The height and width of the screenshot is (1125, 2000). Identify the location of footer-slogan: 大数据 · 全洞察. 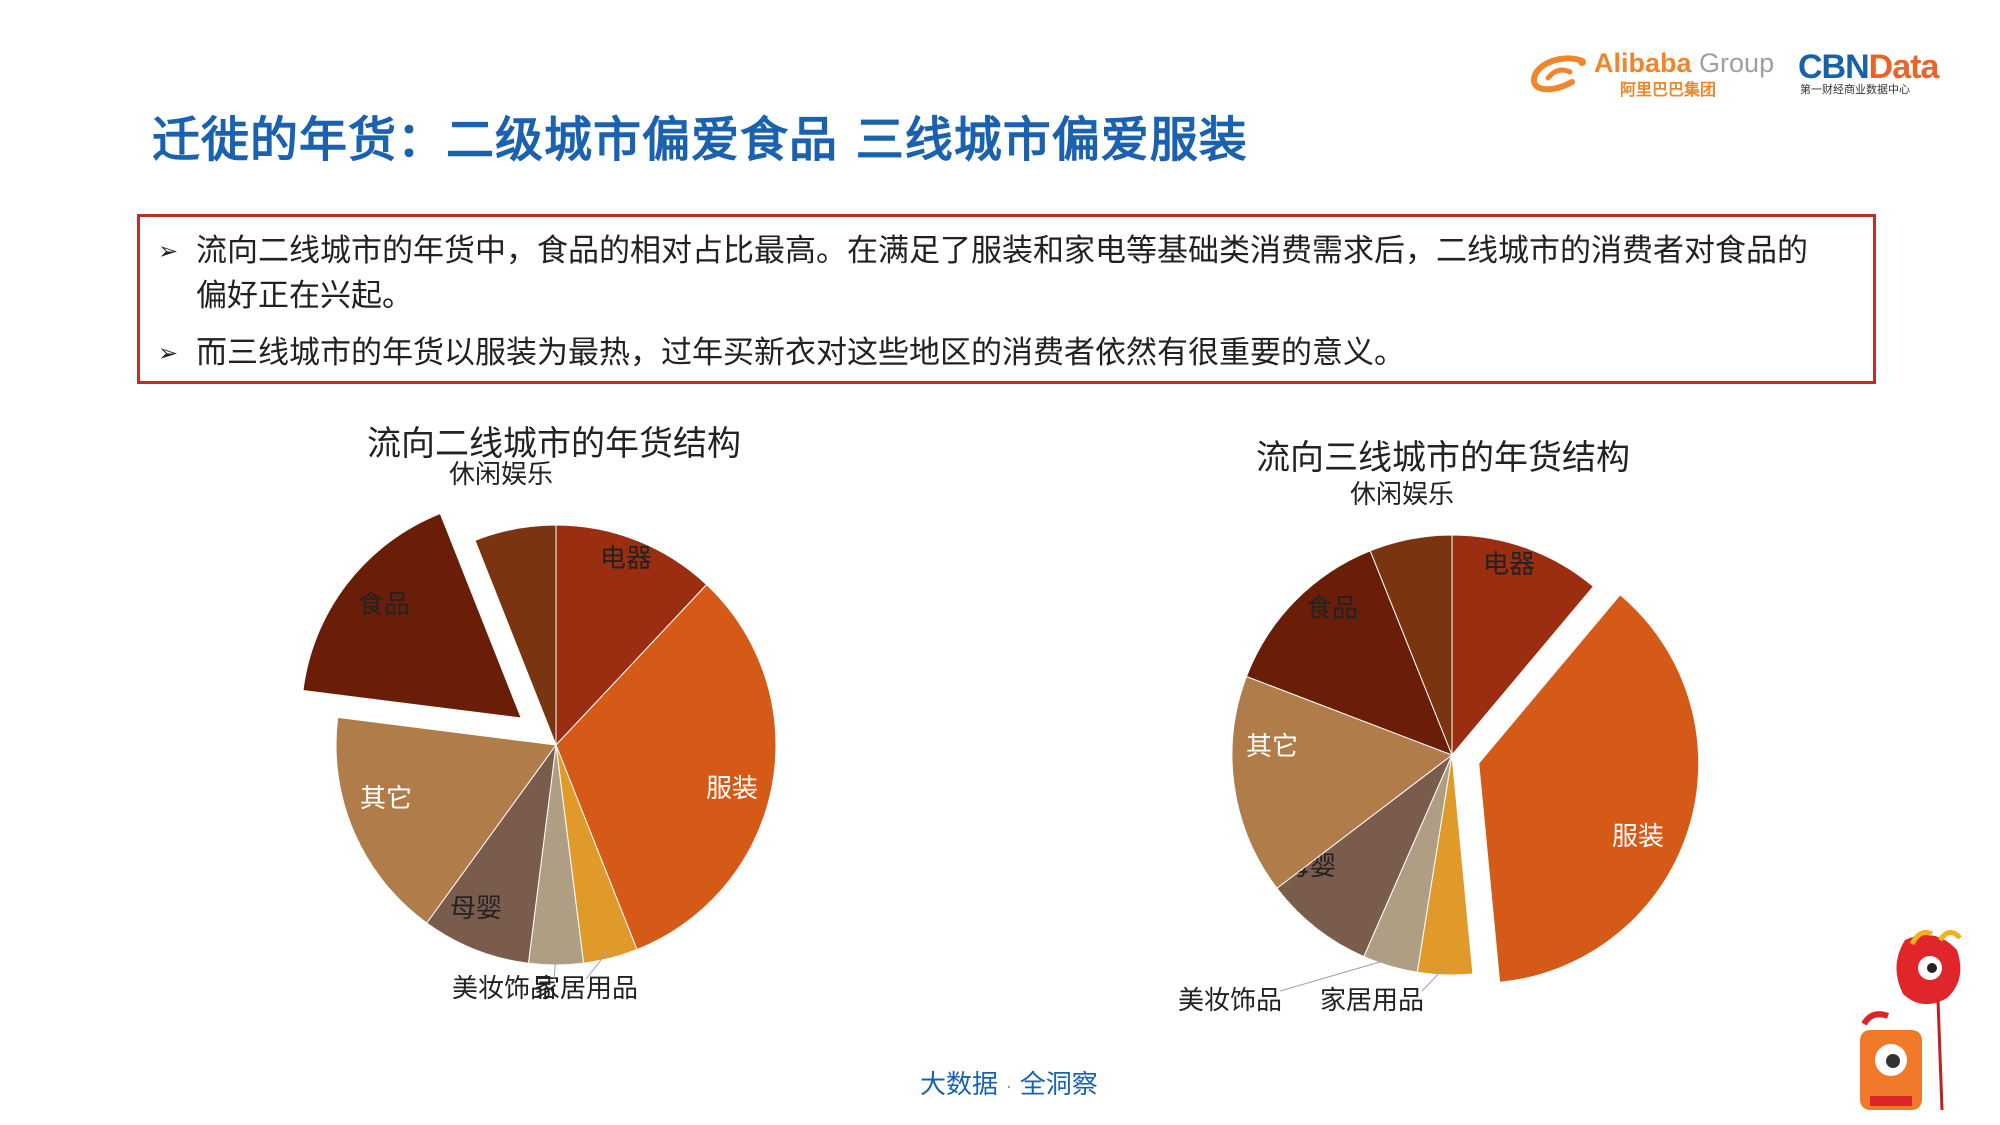
(1009, 1082).